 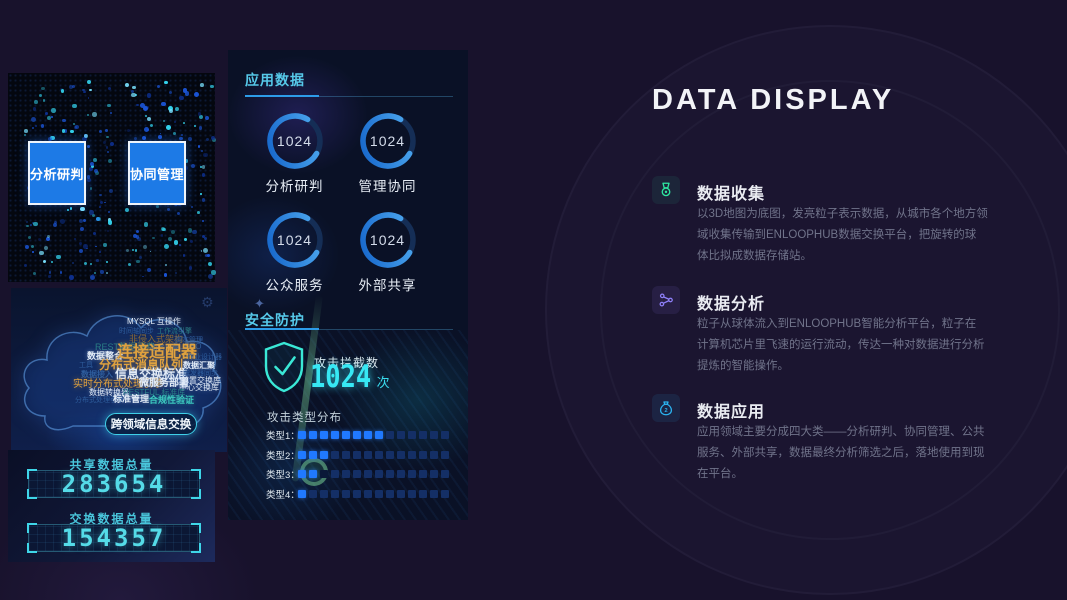 I want to click on app-data-section-title: 应用数据, so click(x=275, y=80).